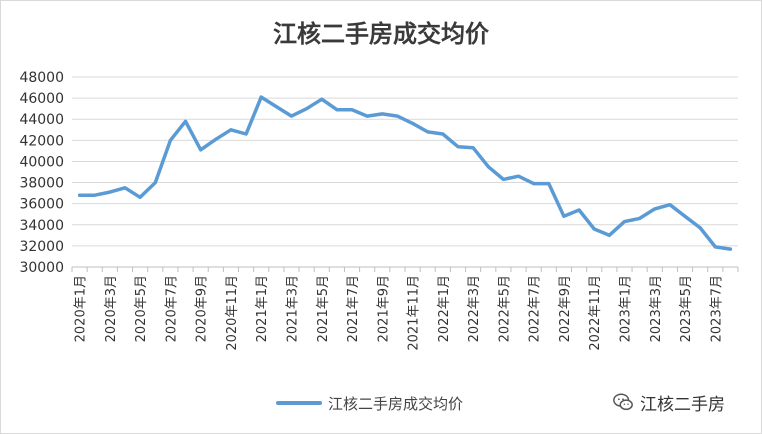 Image resolution: width=762 pixels, height=434 pixels. Describe the element at coordinates (656, 308) in the screenshot. I see `x-tick-label: 2023年3月` at that location.